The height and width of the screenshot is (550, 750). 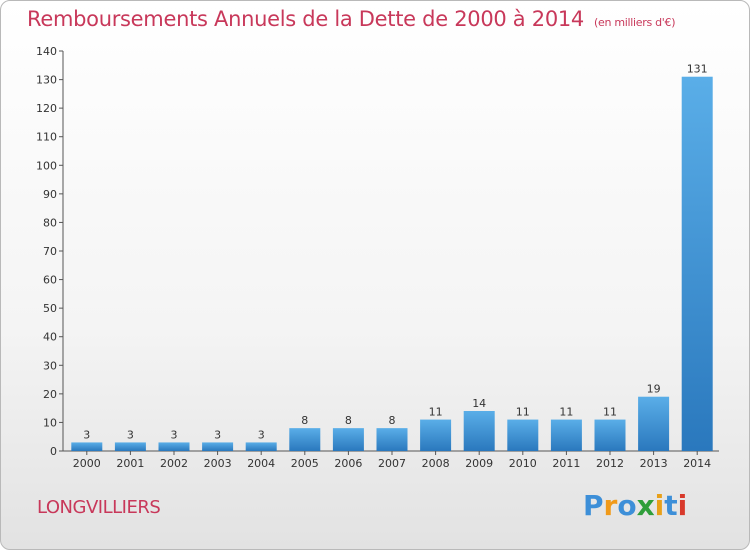 I want to click on x-tick-label: 2009, so click(x=479, y=463).